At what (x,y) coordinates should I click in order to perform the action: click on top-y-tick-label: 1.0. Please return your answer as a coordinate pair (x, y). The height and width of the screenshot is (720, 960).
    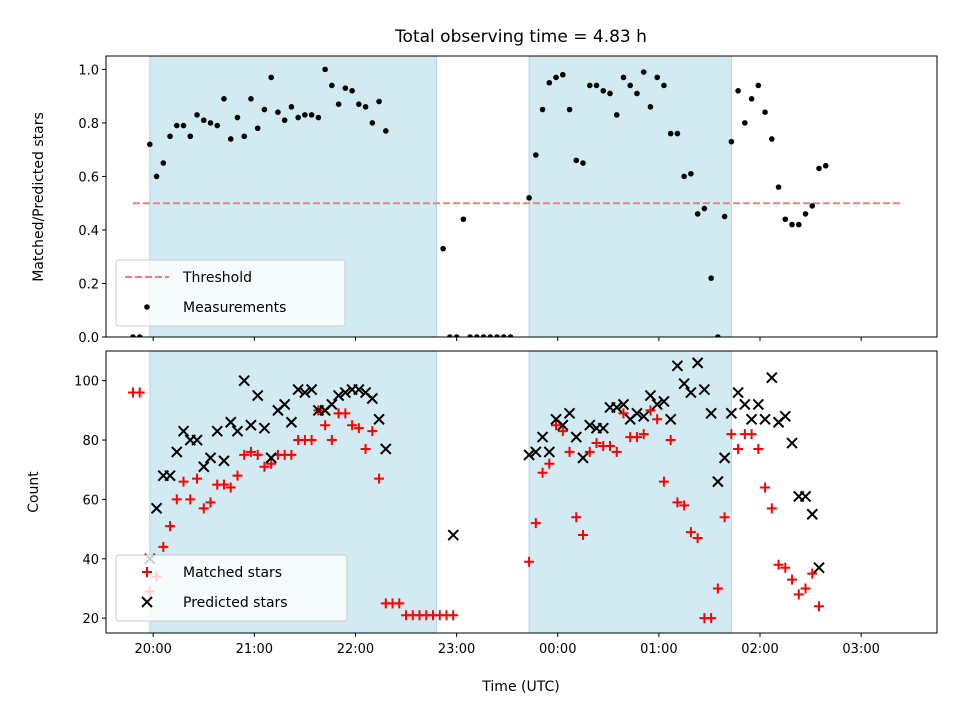
    Looking at the image, I should click on (88, 70).